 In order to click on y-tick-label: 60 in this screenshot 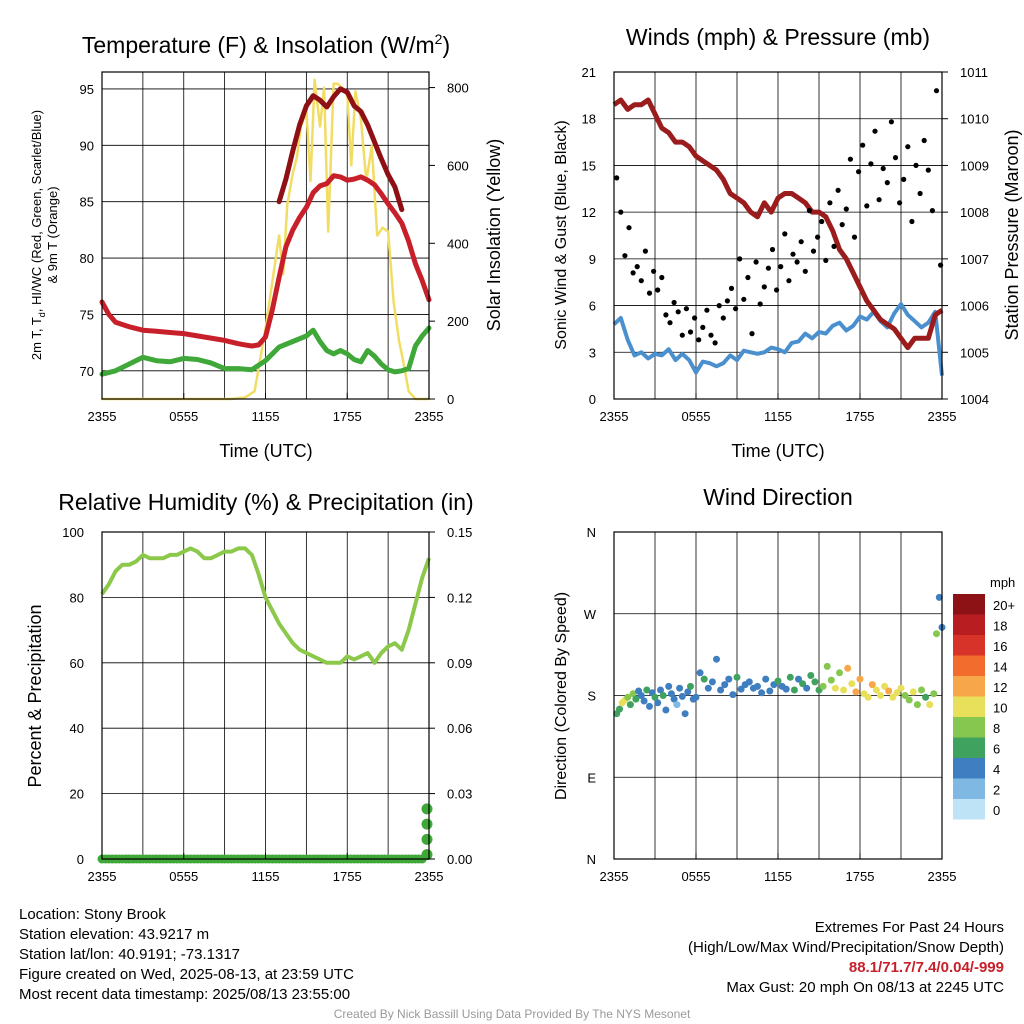, I will do `click(77, 663)`.